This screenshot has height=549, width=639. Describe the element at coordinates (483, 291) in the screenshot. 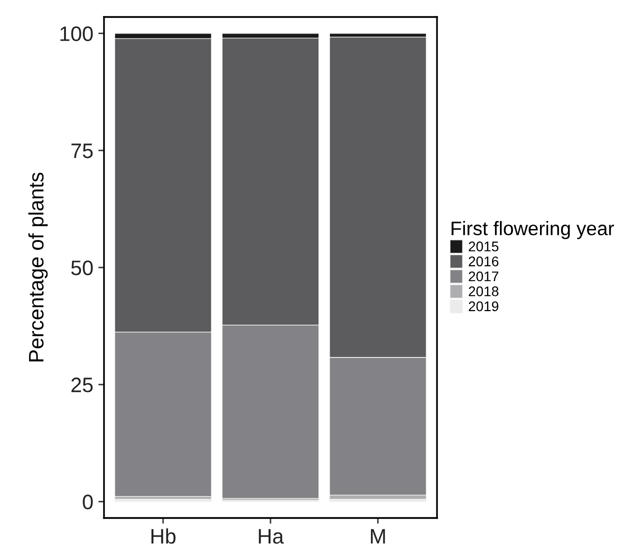

I see `legend-label: 2018` at that location.